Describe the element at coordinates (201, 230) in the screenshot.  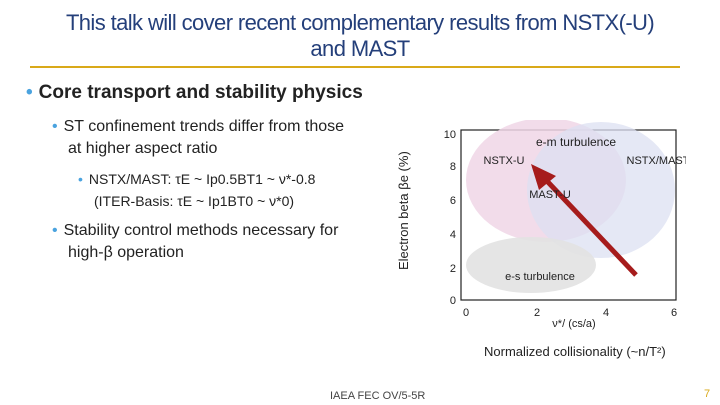
I see `bullet-sub-3-line-1: Stability control methods necessary for` at that location.